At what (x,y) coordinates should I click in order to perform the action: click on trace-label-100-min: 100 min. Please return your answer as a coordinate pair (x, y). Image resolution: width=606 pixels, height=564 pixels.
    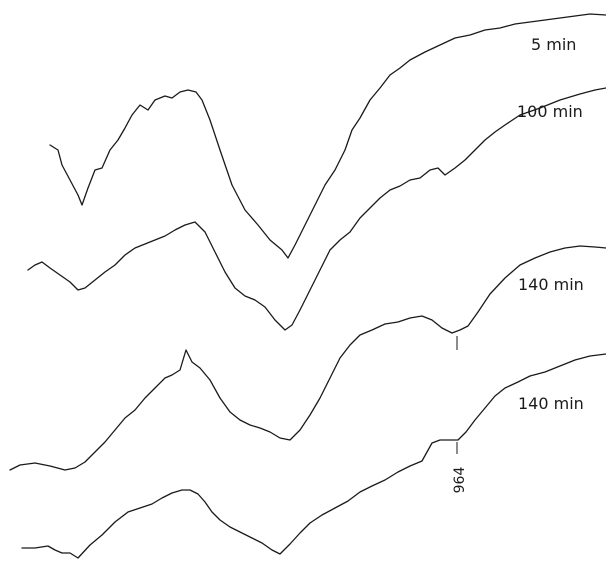
    Looking at the image, I should click on (550, 111).